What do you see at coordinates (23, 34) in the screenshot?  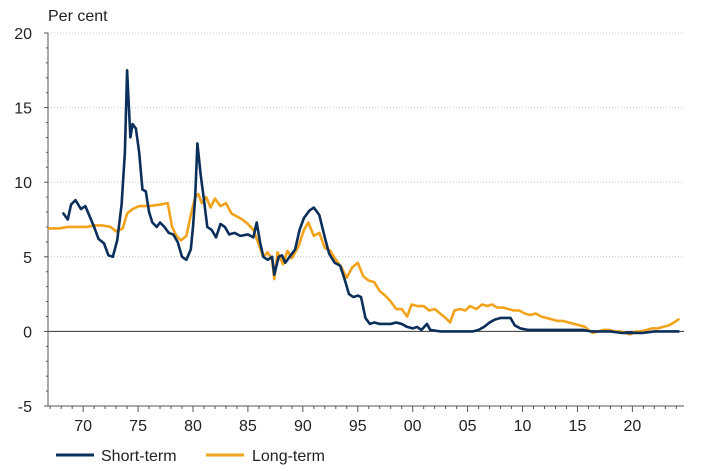 I see `y-tick-label: 20` at bounding box center [23, 34].